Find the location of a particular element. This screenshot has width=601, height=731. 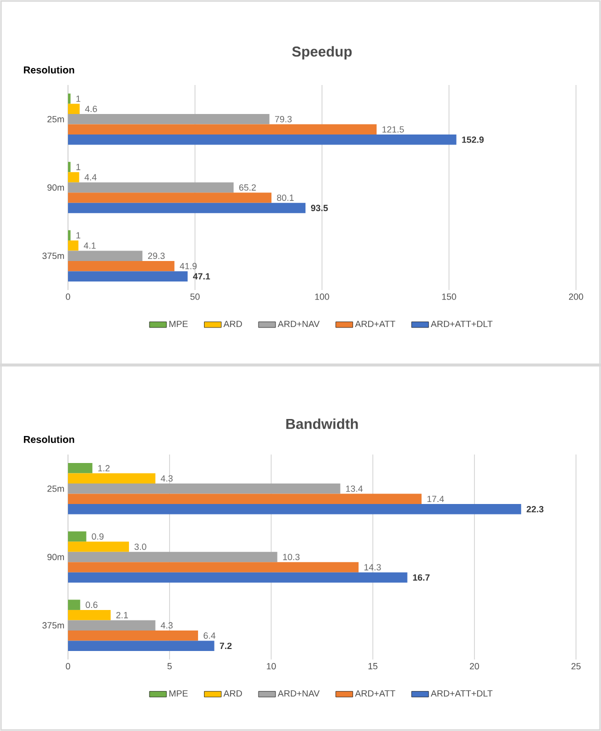

data-label: 1.2 is located at coordinates (104, 468).